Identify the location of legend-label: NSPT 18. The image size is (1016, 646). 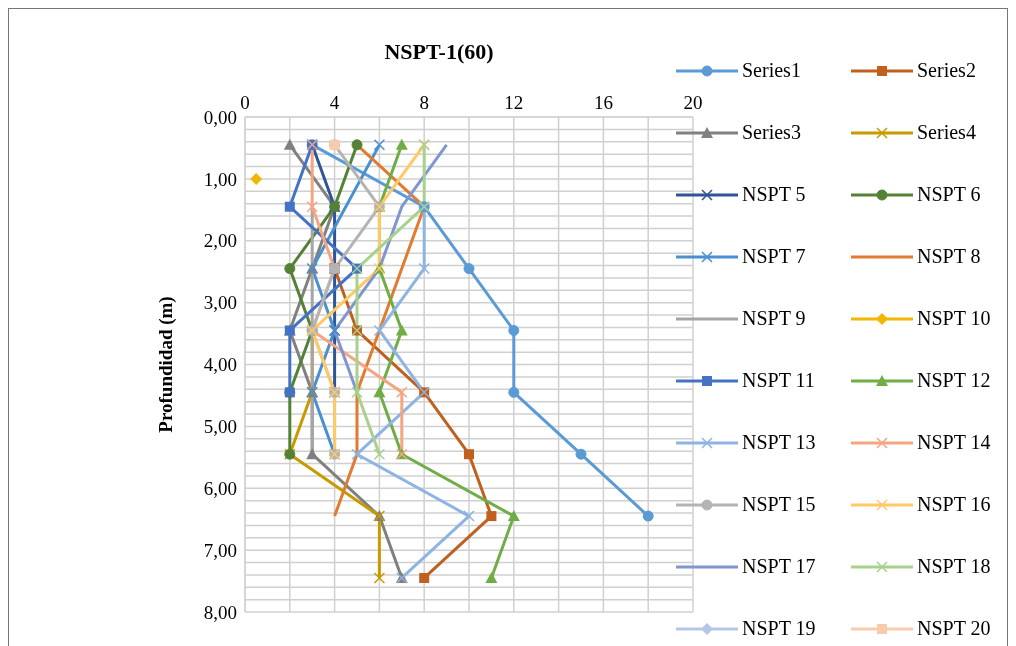
(954, 566).